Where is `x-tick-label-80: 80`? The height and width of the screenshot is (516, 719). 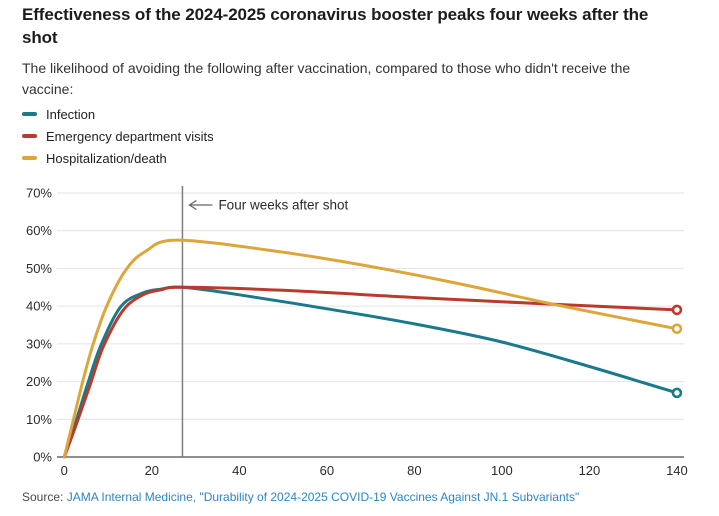
x-tick-label-80: 80 is located at coordinates (414, 470).